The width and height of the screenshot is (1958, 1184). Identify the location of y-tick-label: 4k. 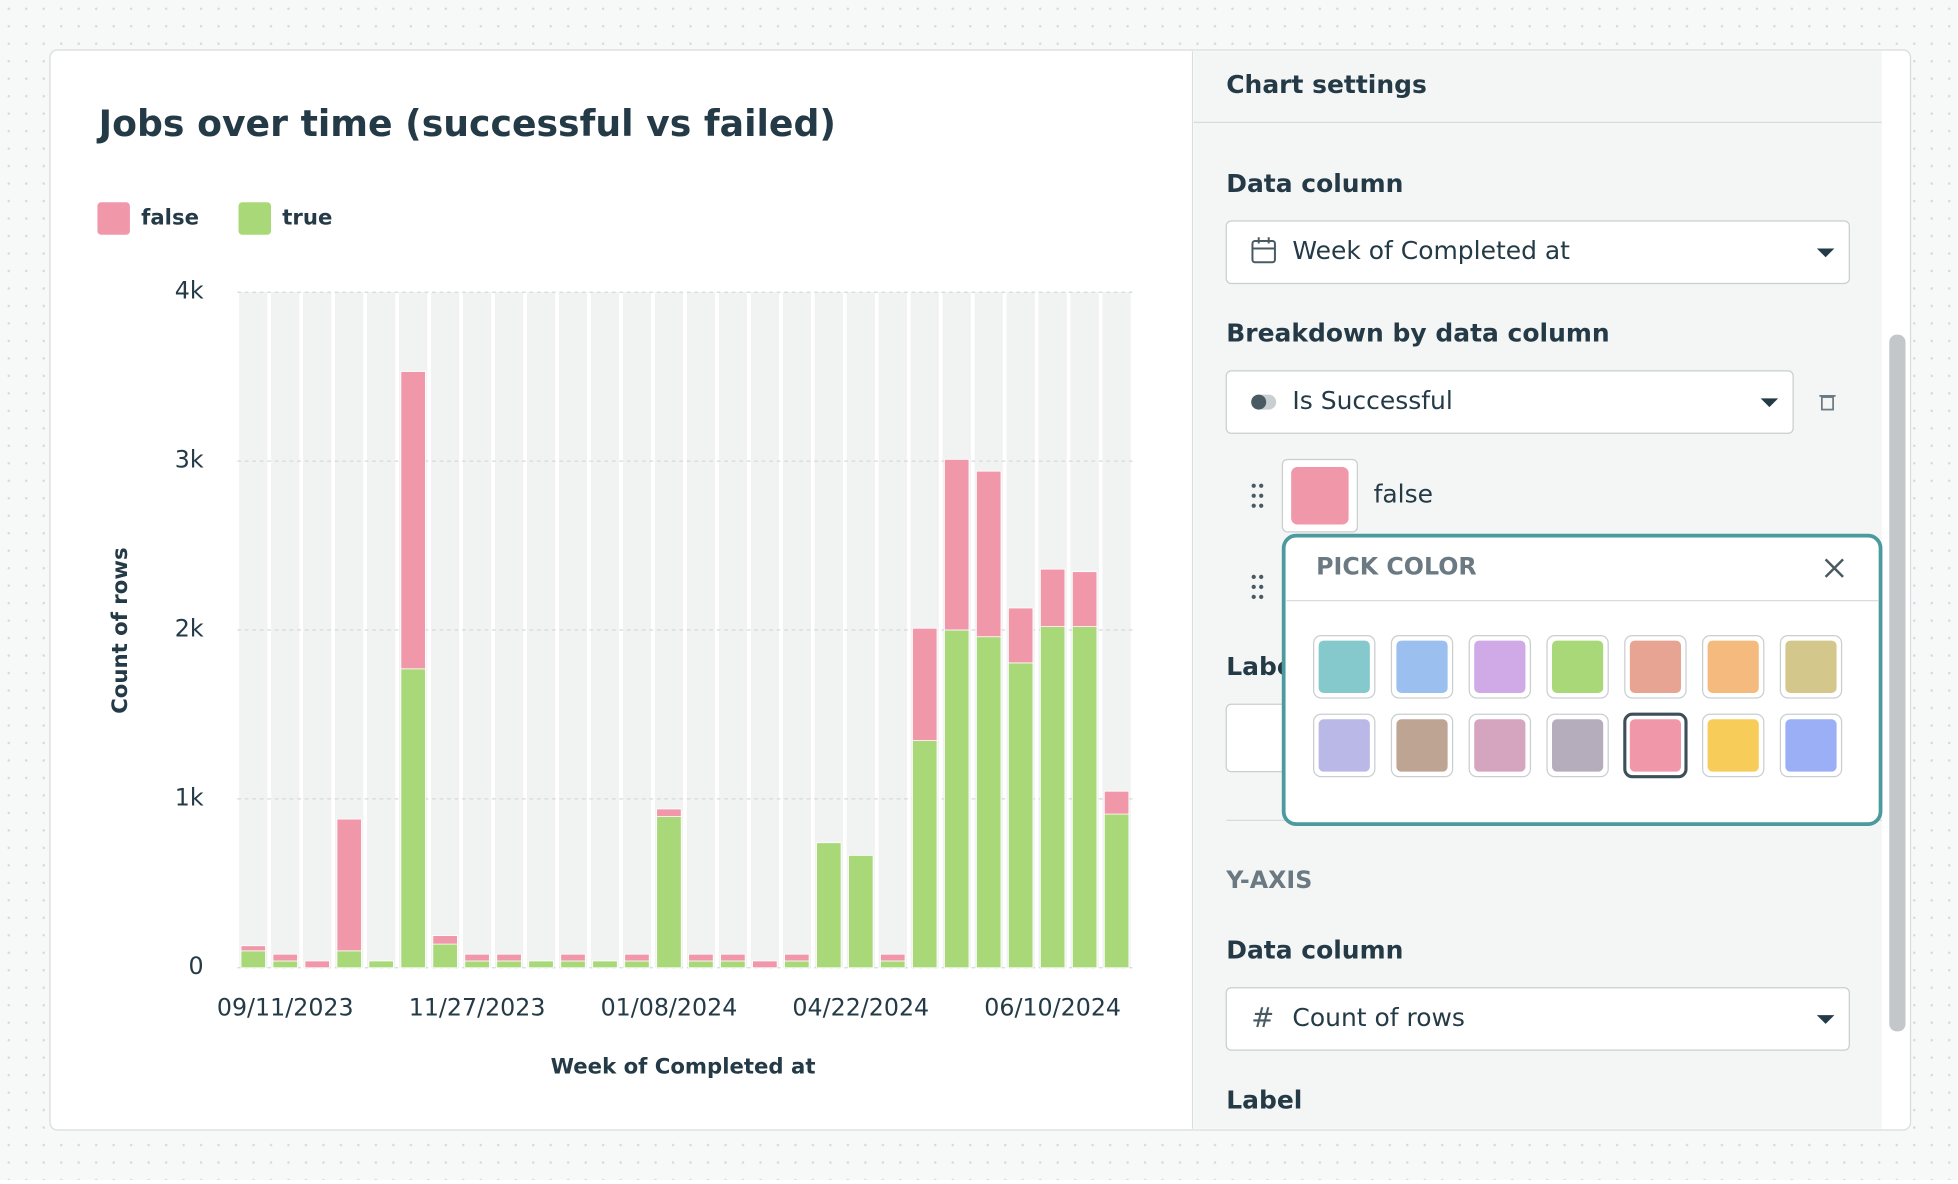
(189, 291).